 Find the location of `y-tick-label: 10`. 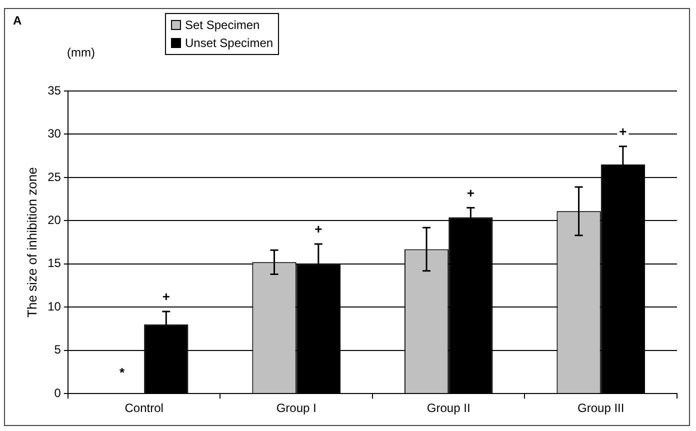

y-tick-label: 10 is located at coordinates (55, 306).